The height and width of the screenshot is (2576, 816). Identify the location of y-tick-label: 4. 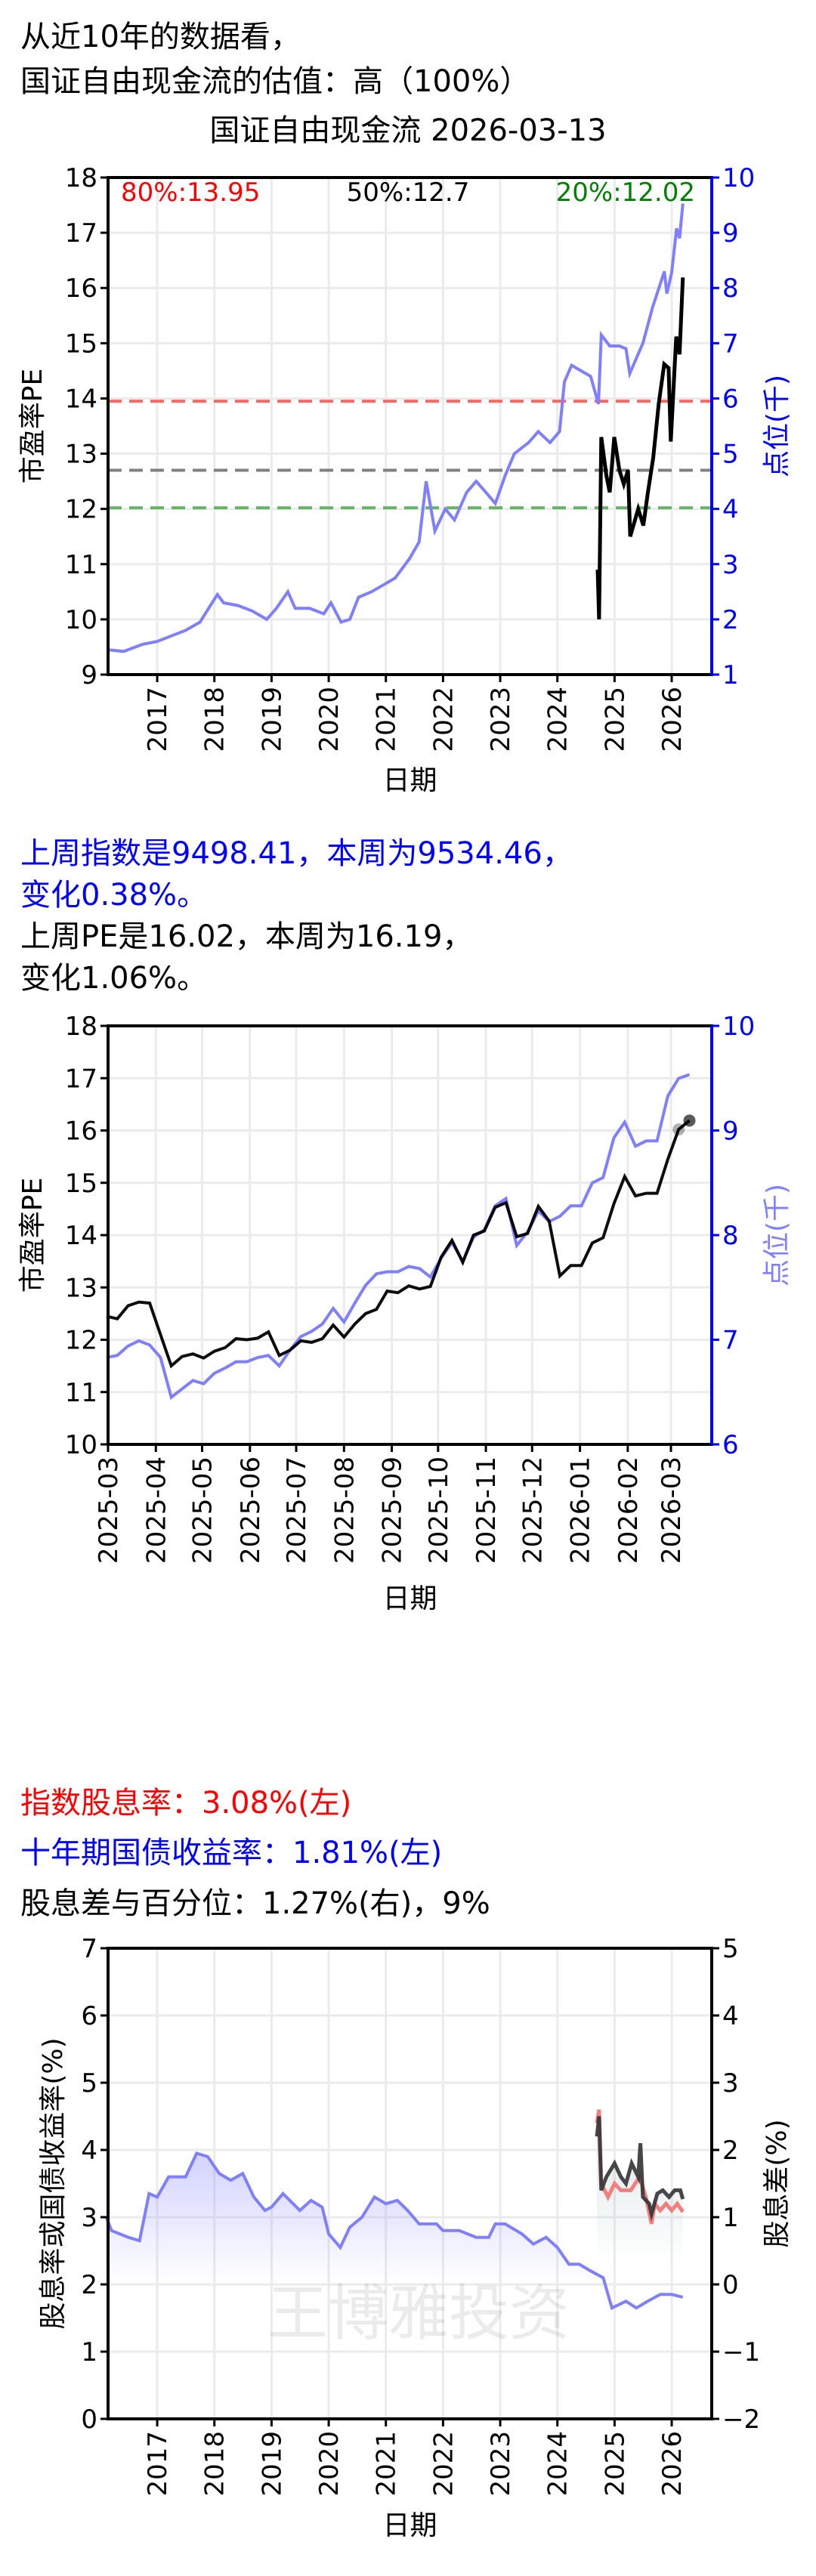
(89, 2151).